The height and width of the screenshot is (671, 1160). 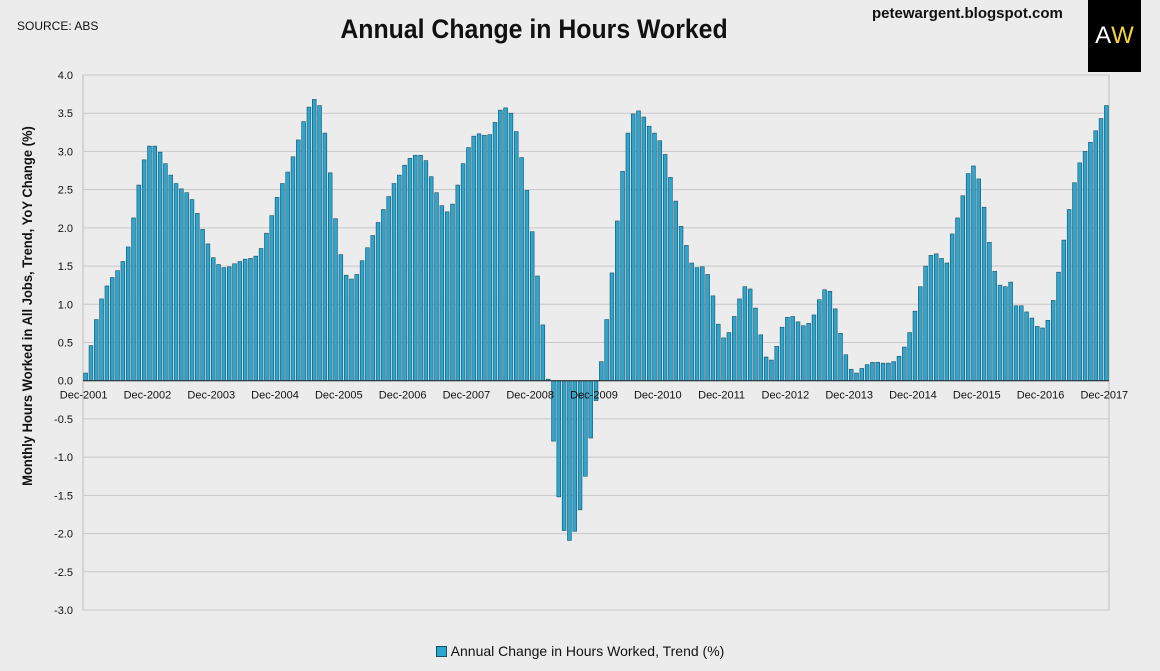 What do you see at coordinates (65, 267) in the screenshot?
I see `y-tick-label: 1.5` at bounding box center [65, 267].